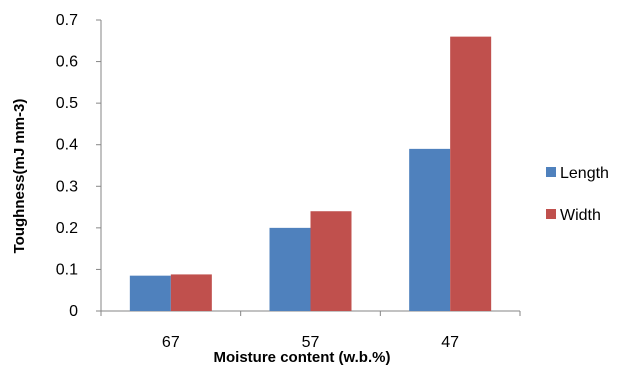  What do you see at coordinates (73, 311) in the screenshot?
I see `y-tick-label: 0` at bounding box center [73, 311].